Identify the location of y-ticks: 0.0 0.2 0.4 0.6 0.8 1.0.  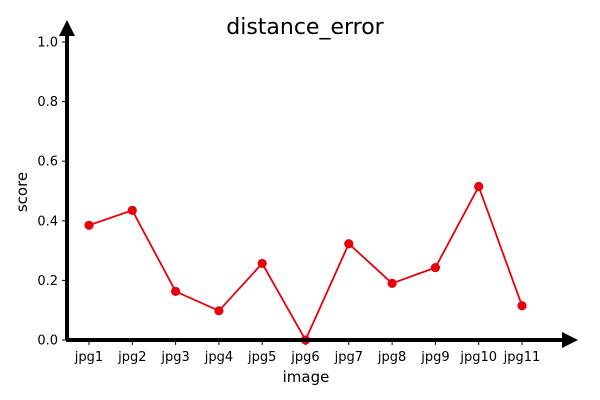
(52, 192).